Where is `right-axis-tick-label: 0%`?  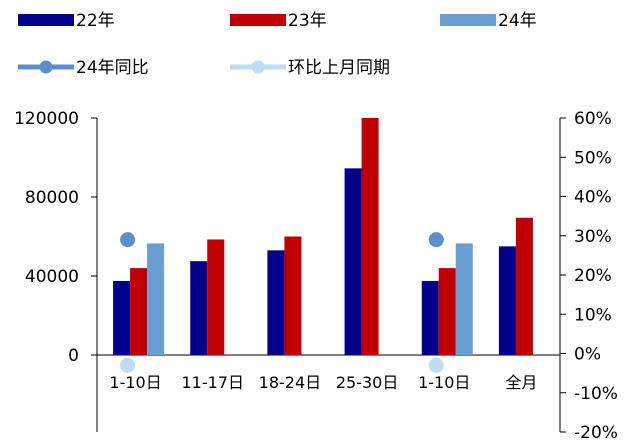
right-axis-tick-label: 0% is located at coordinates (587, 355).